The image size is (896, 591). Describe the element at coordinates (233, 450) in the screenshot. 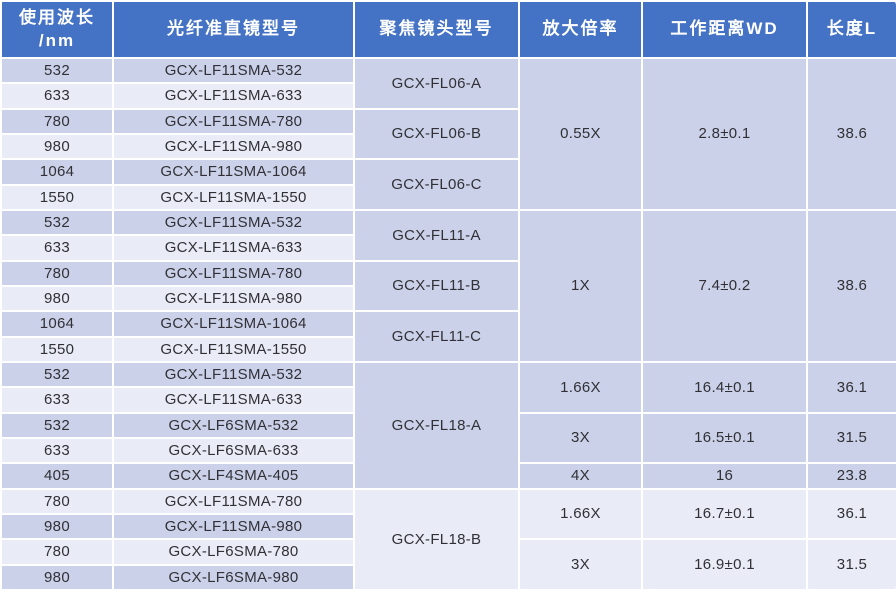

I see `collimator-model-cell: GCX-LF6SMA-633` at that location.